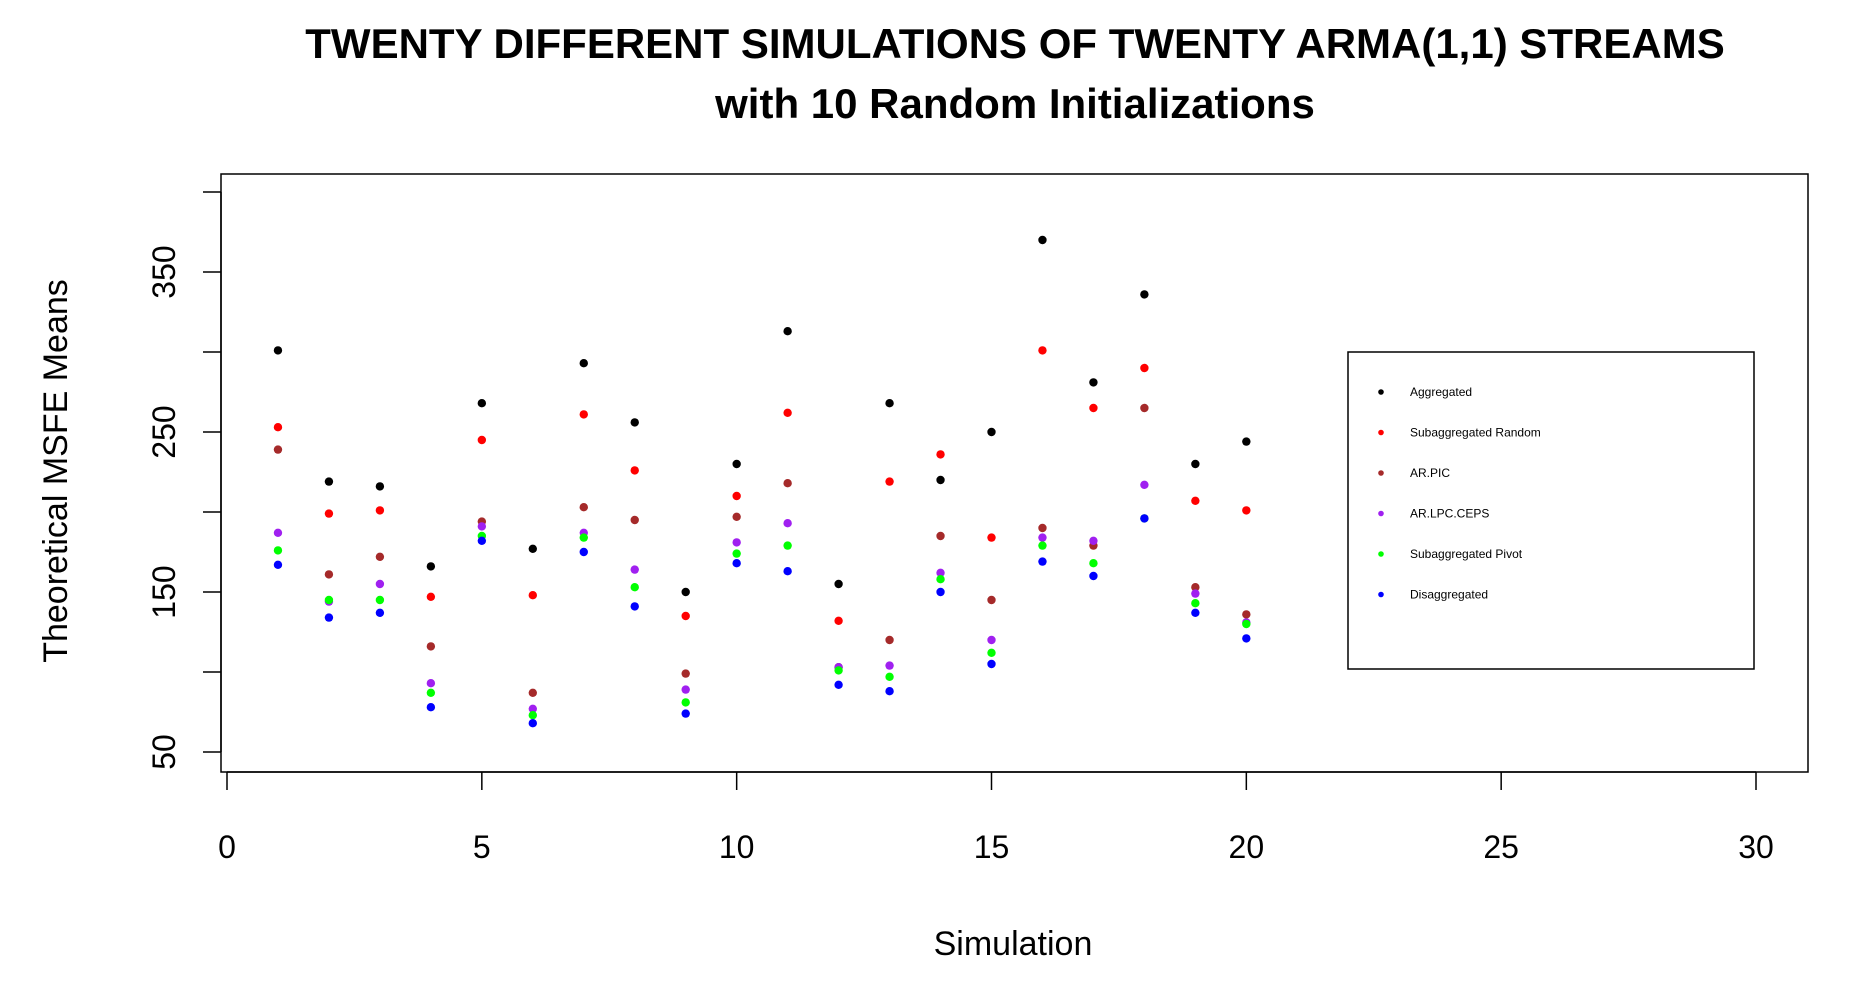 The width and height of the screenshot is (1857, 988). Describe the element at coordinates (482, 847) in the screenshot. I see `x-tick-label: 5` at that location.